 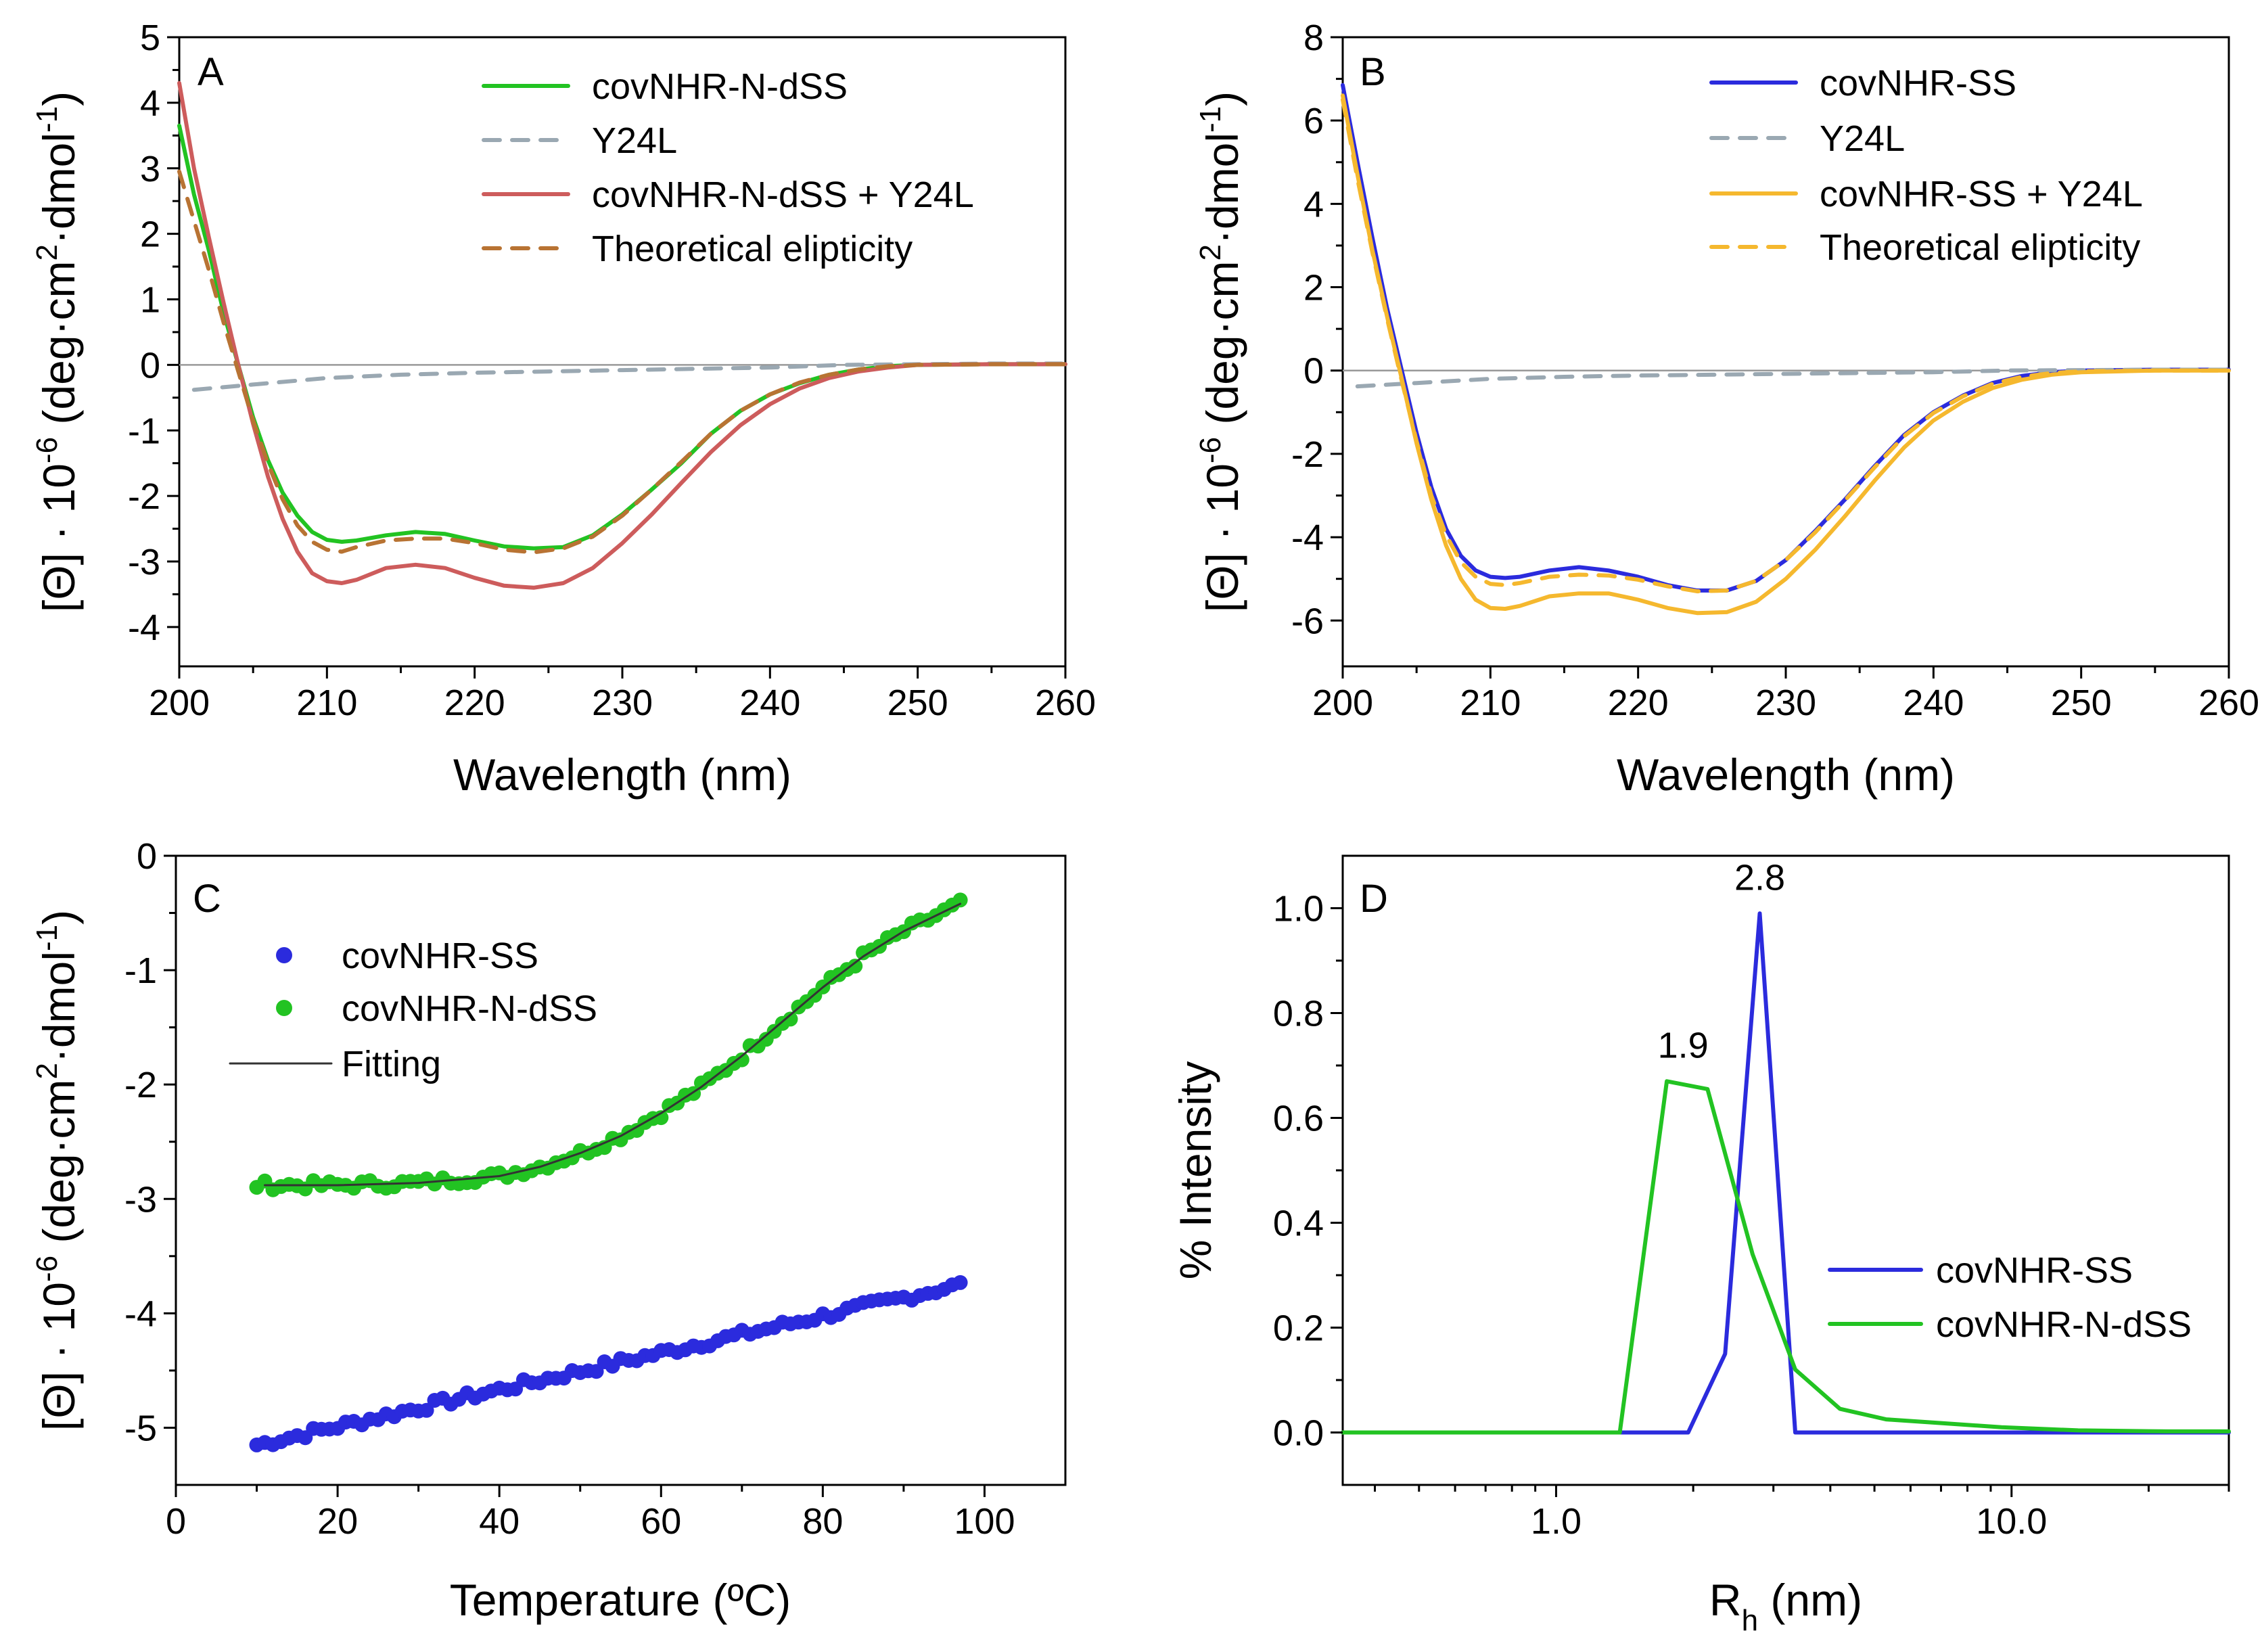 I want to click on y-tick-label: 6, so click(x=1313, y=121).